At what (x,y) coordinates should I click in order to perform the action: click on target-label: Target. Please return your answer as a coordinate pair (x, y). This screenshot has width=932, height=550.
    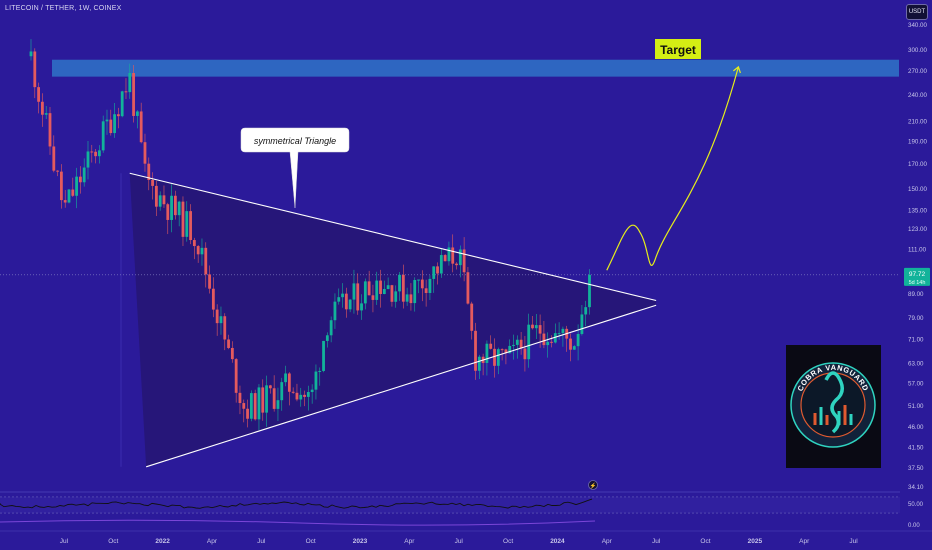
    Looking at the image, I should click on (678, 50).